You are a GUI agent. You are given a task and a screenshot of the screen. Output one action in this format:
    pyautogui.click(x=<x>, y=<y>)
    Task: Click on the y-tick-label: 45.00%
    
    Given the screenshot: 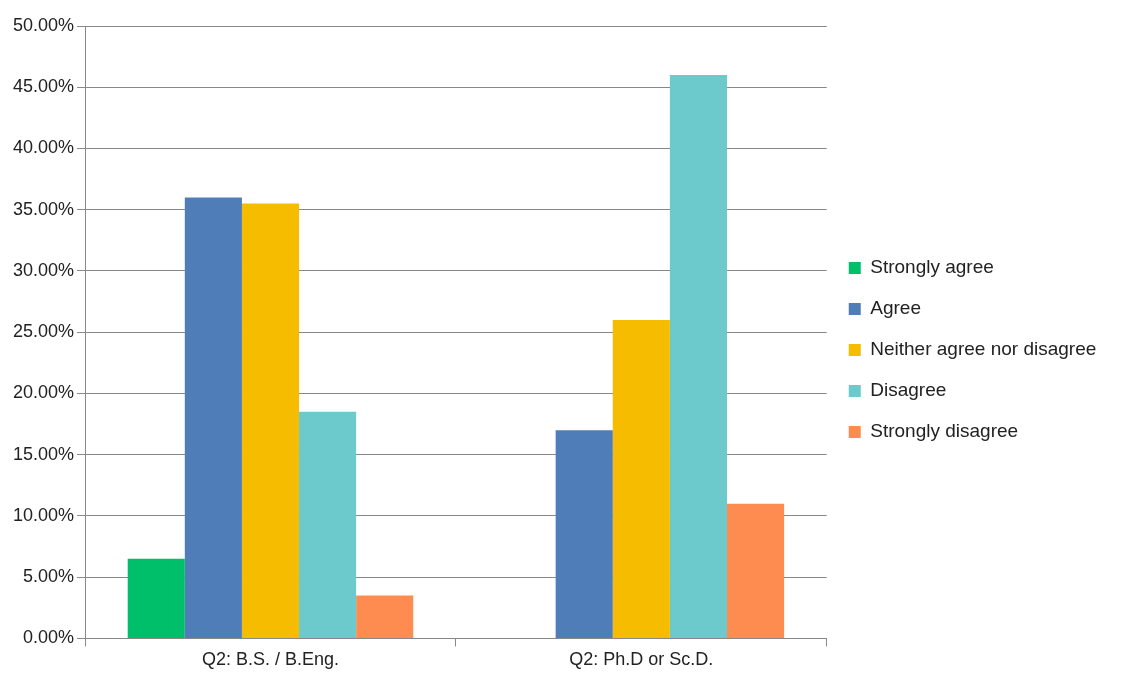 What is the action you would take?
    pyautogui.click(x=43, y=86)
    